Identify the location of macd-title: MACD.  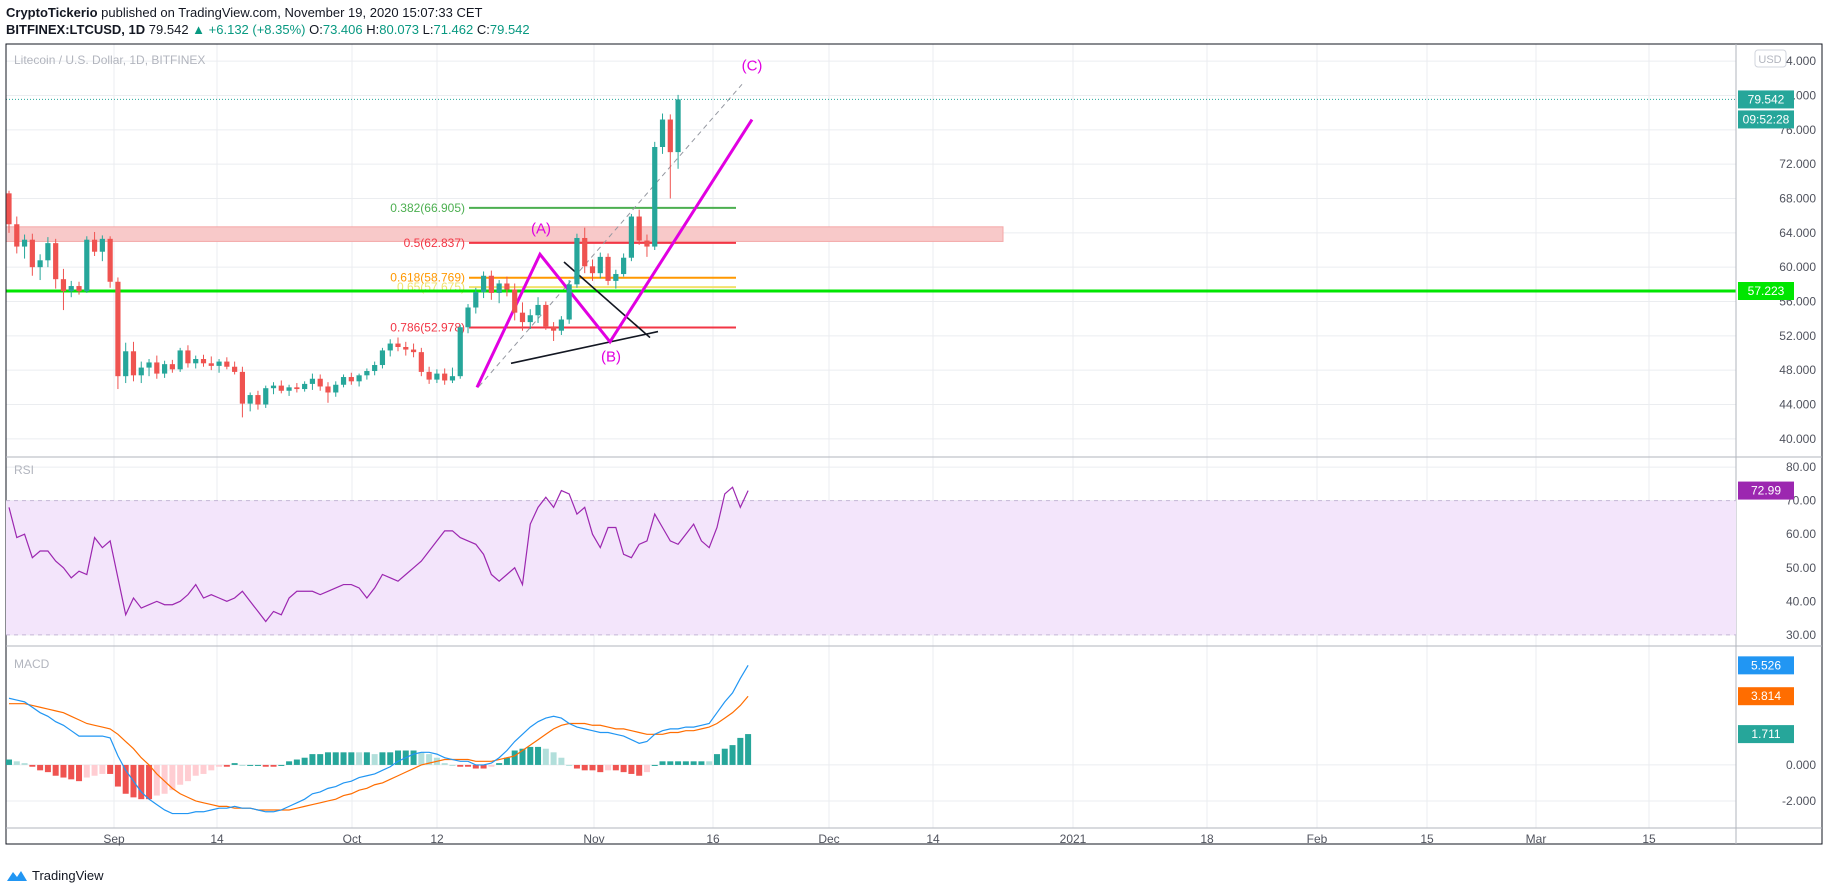
(32, 664).